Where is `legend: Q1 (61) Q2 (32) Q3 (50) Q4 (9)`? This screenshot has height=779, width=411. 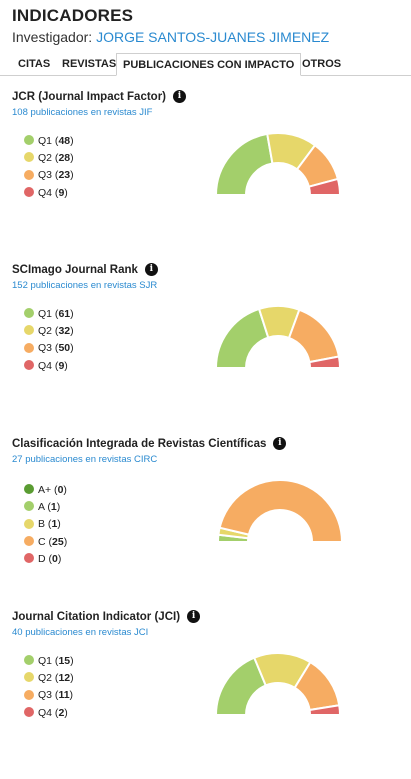
legend: Q1 (61) Q2 (32) Q3 (50) Q4 (9) is located at coordinates (49, 340).